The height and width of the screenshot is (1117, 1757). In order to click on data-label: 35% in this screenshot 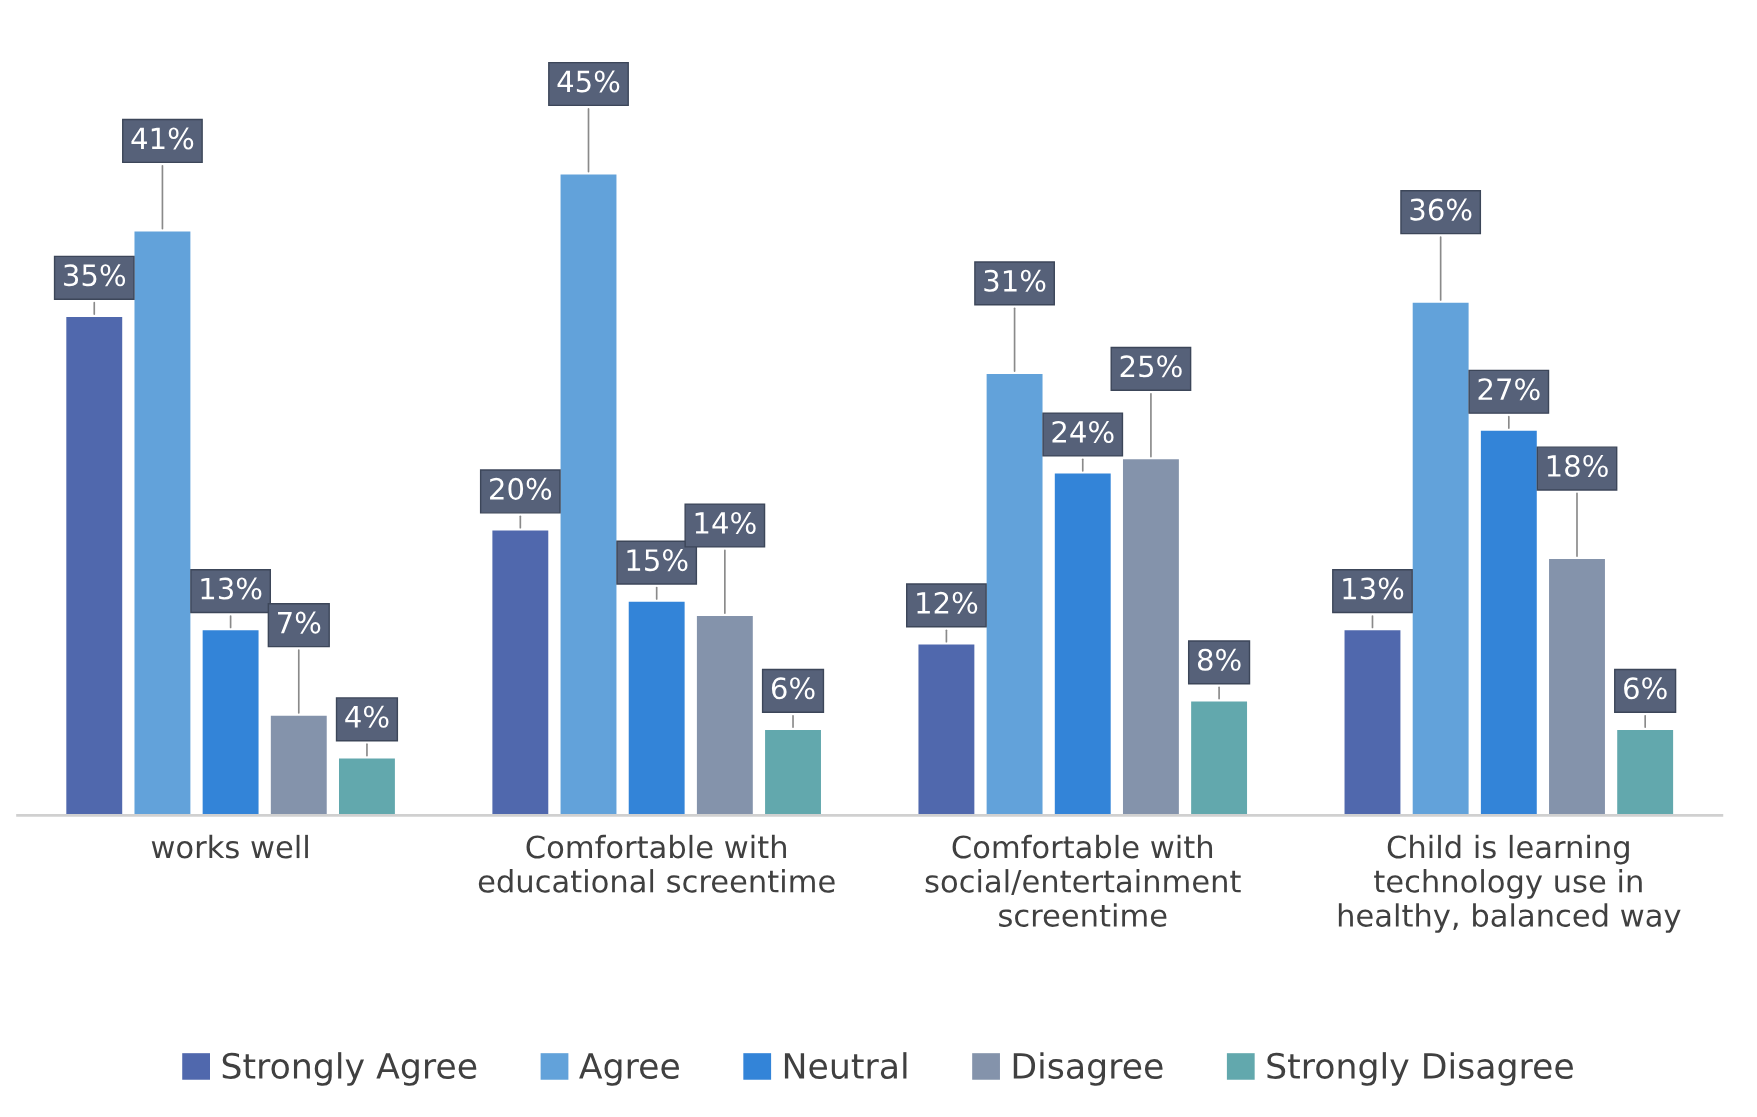, I will do `click(95, 275)`.